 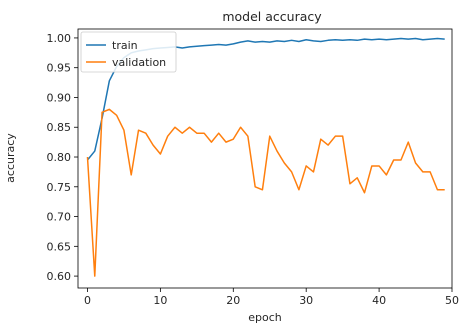 I want to click on x-tick-label: 20, so click(x=233, y=300).